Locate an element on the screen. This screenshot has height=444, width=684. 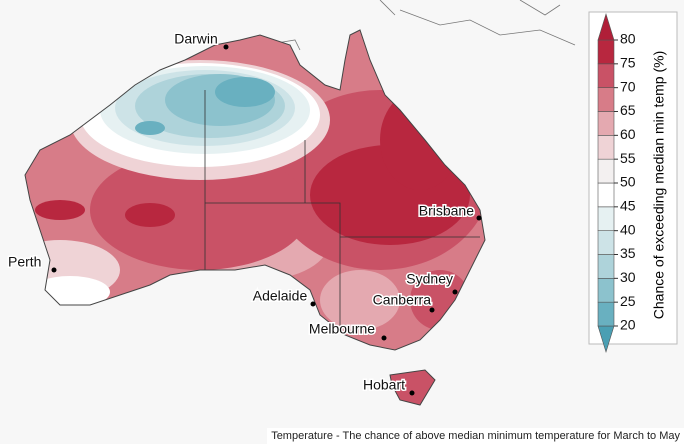
colorbar-tick-label: 50 is located at coordinates (628, 182).